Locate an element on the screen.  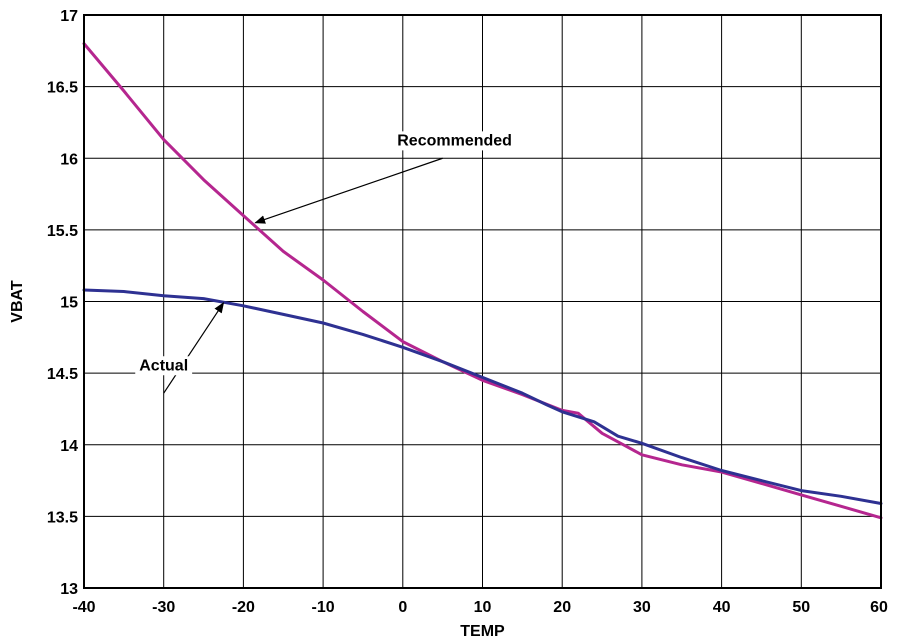
y-axis-title: VBAT is located at coordinates (17, 301).